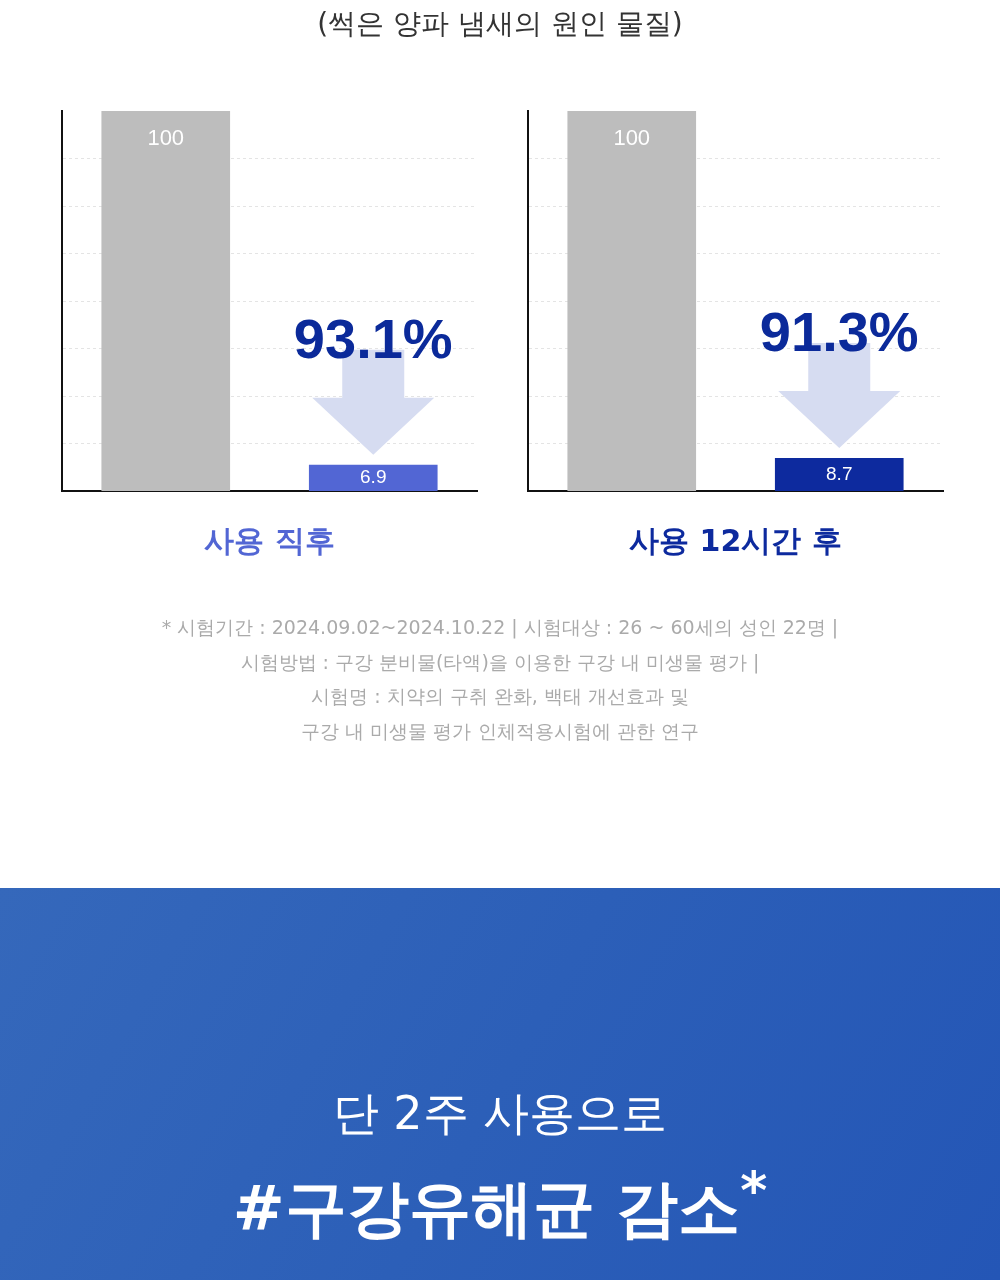 This screenshot has height=1280, width=1000. I want to click on text: 구강 내 미생물 평가 인체적용시험에 관한 연구, so click(500, 730).